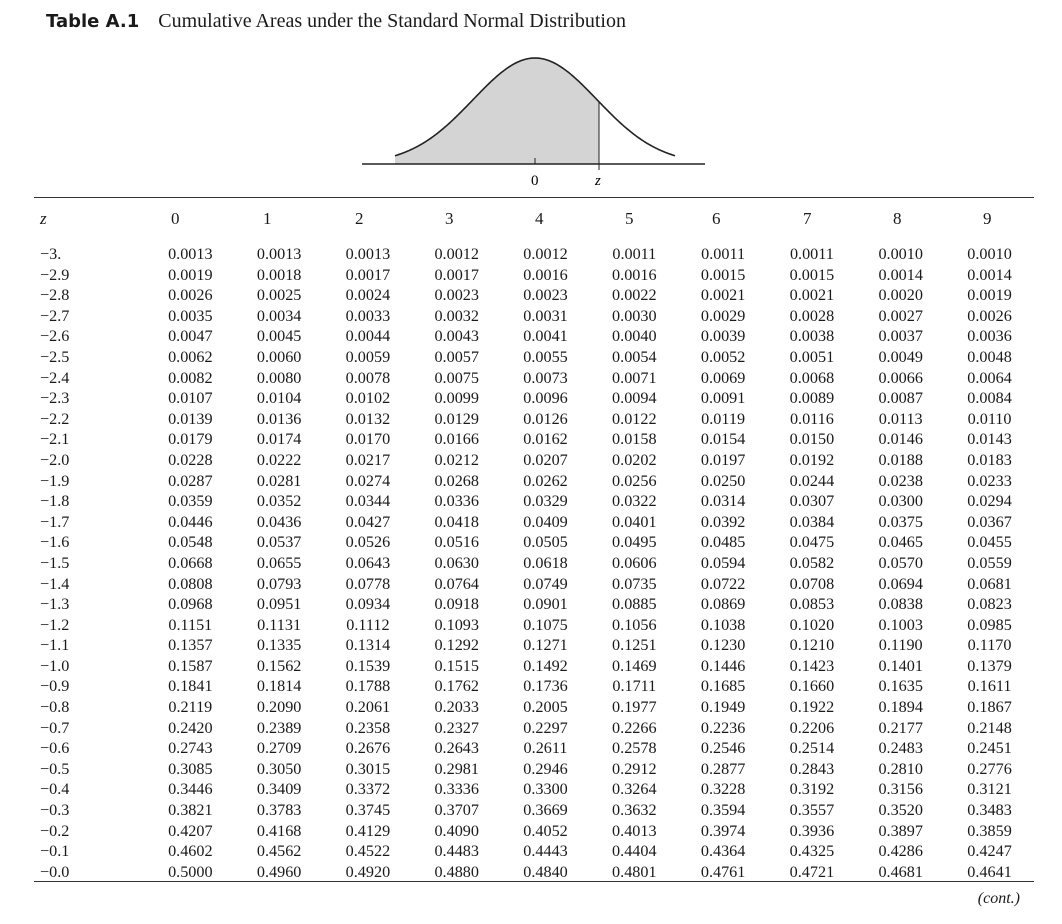 The image size is (1062, 924). What do you see at coordinates (723, 501) in the screenshot?
I see `table-cell: 0.0314` at bounding box center [723, 501].